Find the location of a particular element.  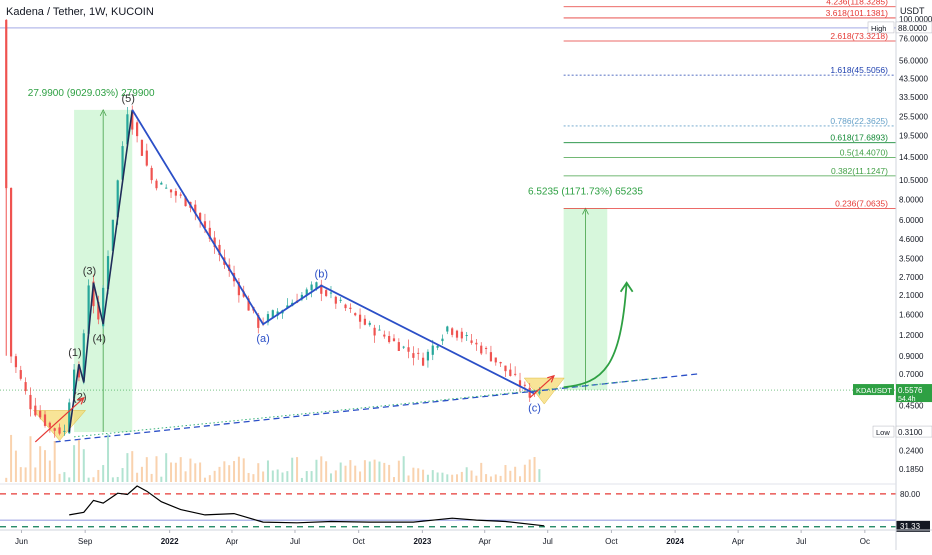

price-axis-badge is located at coordinates (914, 393).